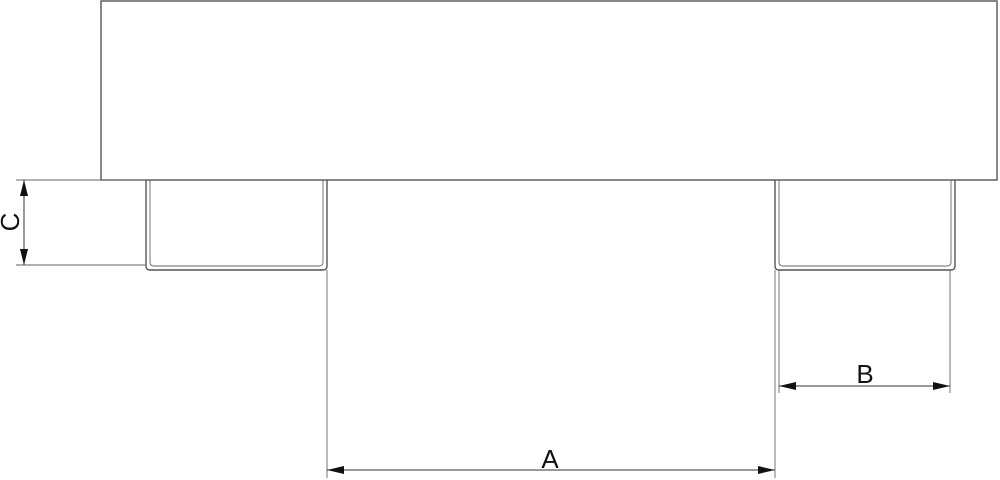 Image resolution: width=1000 pixels, height=480 pixels. Describe the element at coordinates (236, 225) in the screenshot. I see `left-fork-pocket` at that location.